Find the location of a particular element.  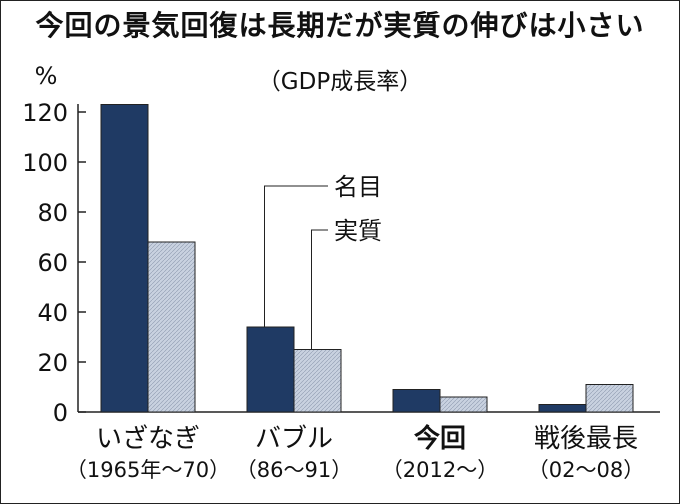

y-tick-label: 100 is located at coordinates (45, 163).